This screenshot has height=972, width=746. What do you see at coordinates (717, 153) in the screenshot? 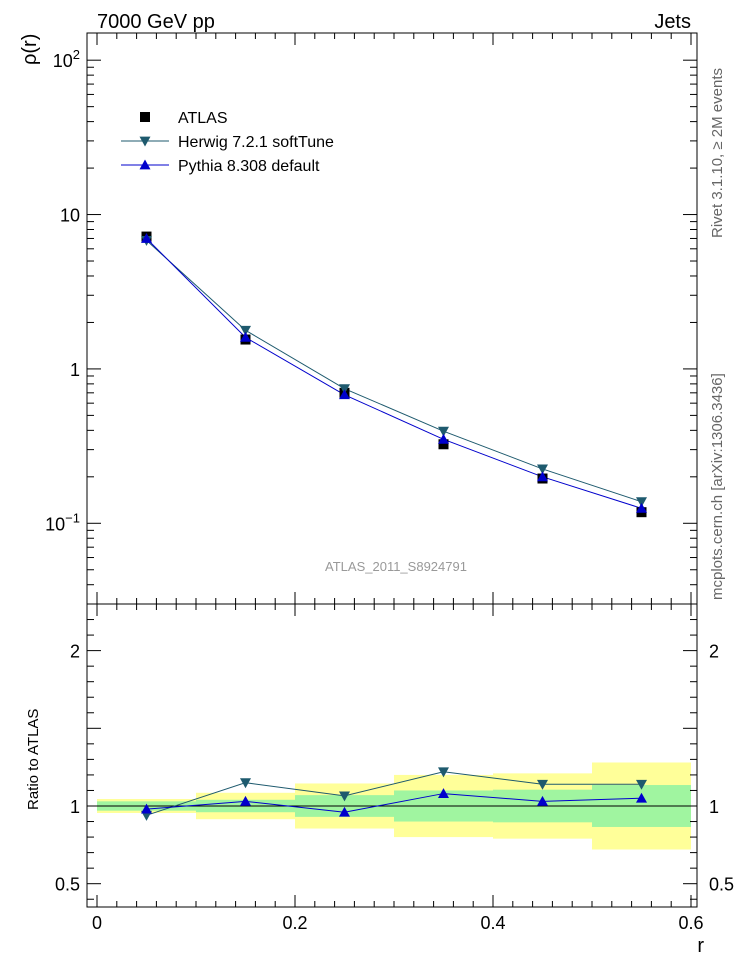
I see `side-text-top: Rivet 3.1.10, ≥ 2M events` at bounding box center [717, 153].